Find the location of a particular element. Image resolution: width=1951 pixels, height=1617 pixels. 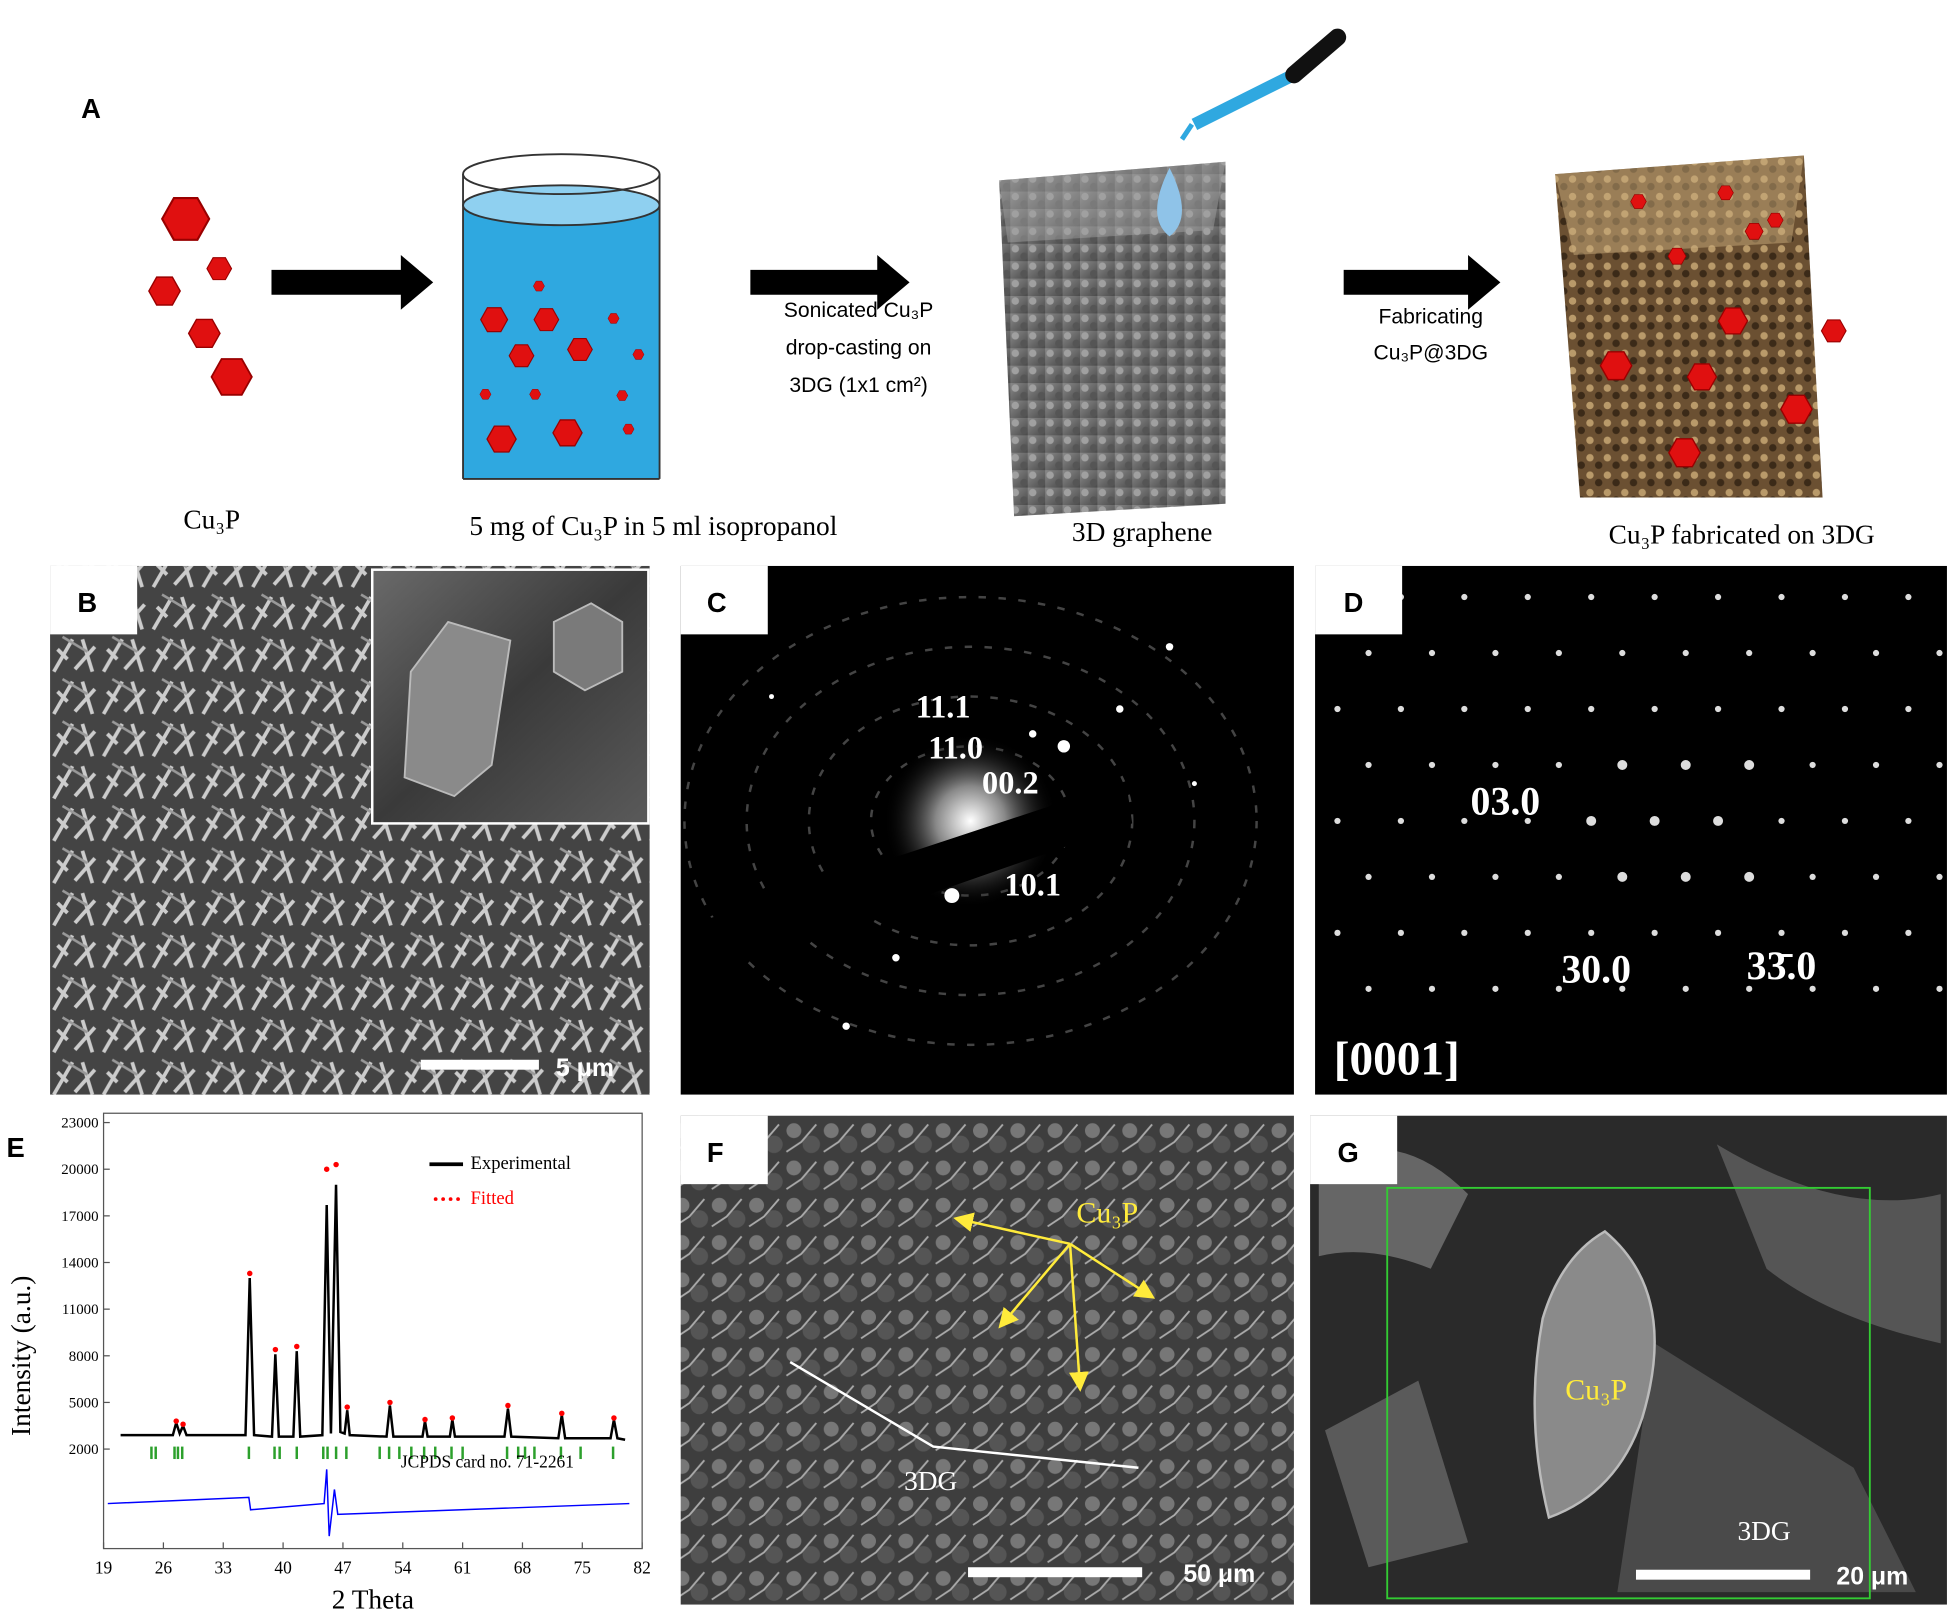

x-tick-label: 19 is located at coordinates (103, 1567).